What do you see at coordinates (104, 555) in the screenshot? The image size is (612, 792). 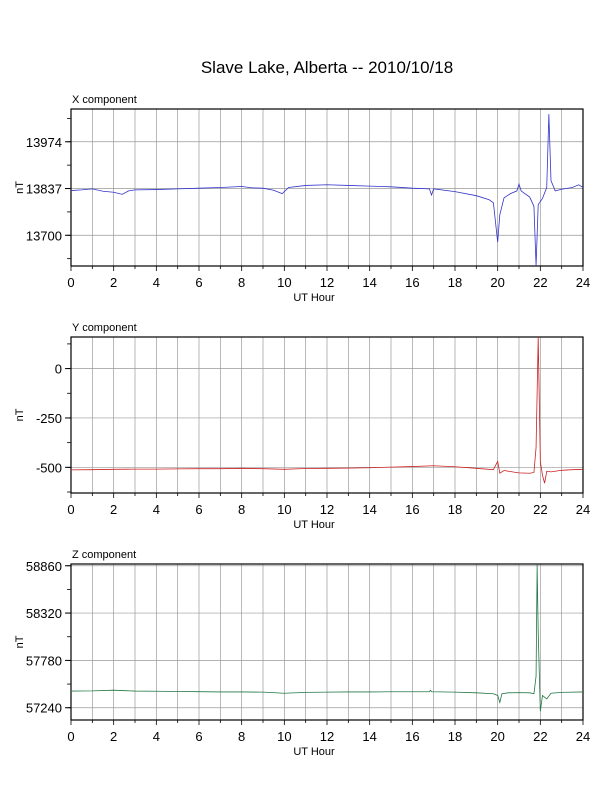 I see `panel-title: Z component` at bounding box center [104, 555].